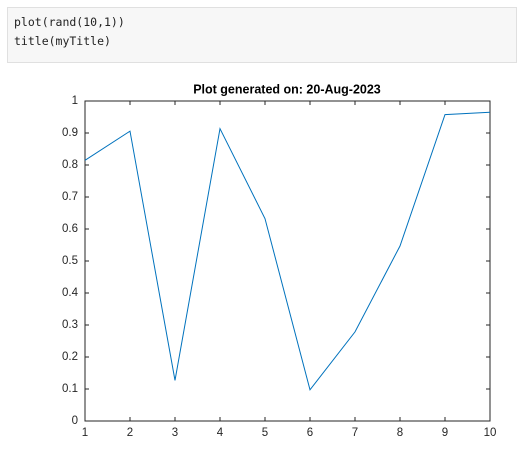 This screenshot has width=517, height=461. What do you see at coordinates (70, 357) in the screenshot?
I see `y-tick-label: 0.2` at bounding box center [70, 357].